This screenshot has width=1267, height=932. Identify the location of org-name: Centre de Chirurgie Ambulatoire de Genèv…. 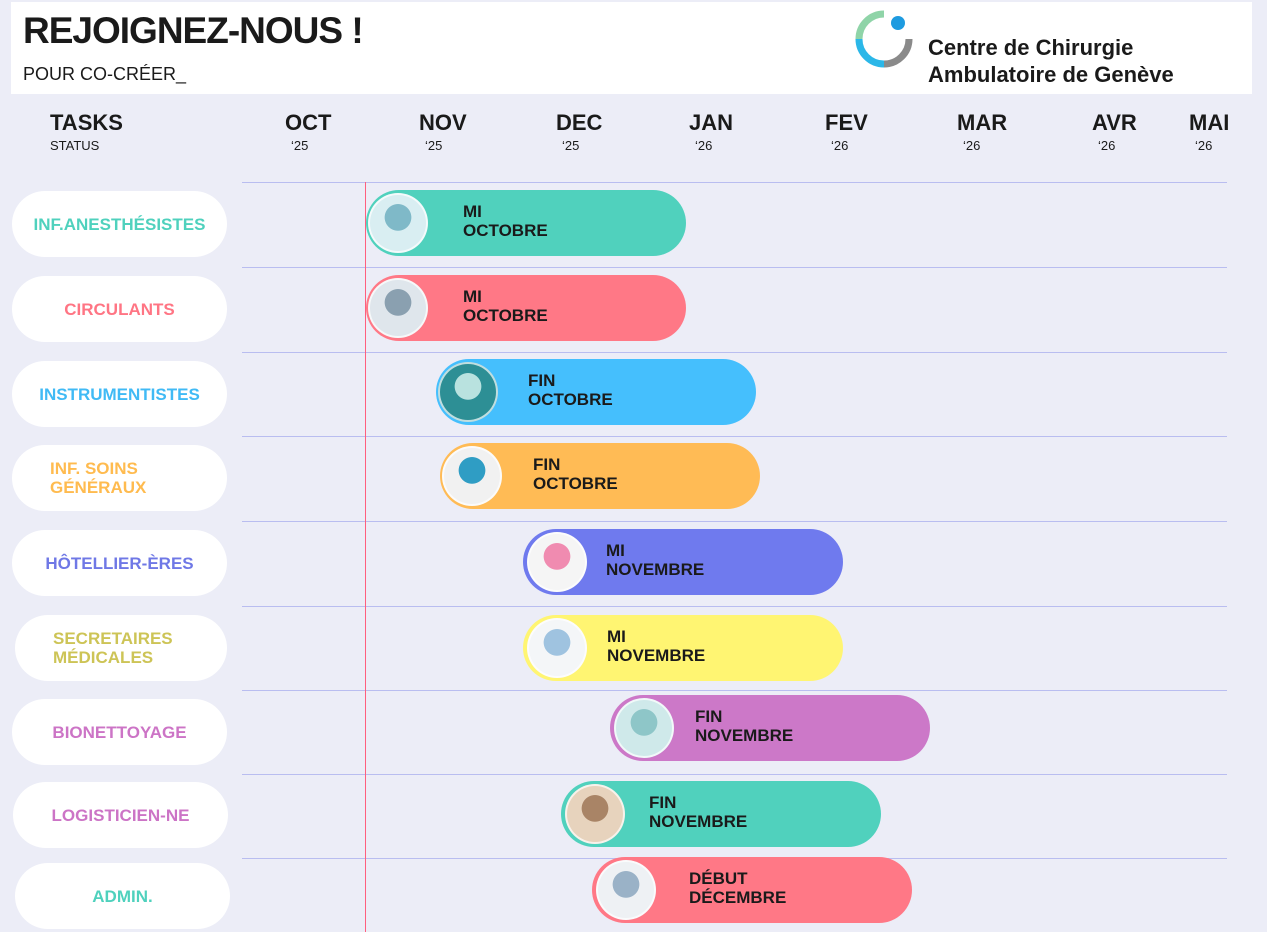
(1051, 61).